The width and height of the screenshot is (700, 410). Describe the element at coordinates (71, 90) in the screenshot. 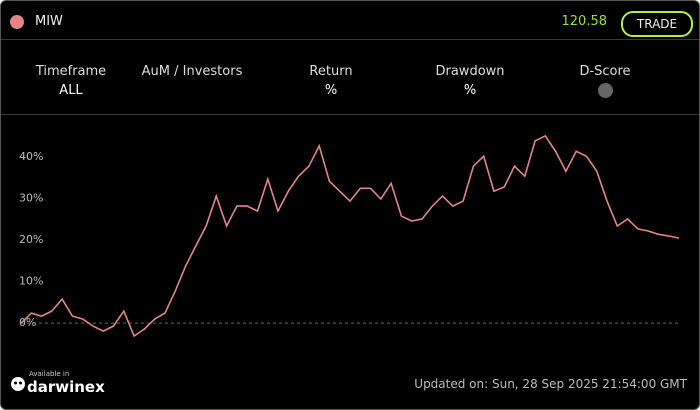

I see `stat-value: ALL` at that location.